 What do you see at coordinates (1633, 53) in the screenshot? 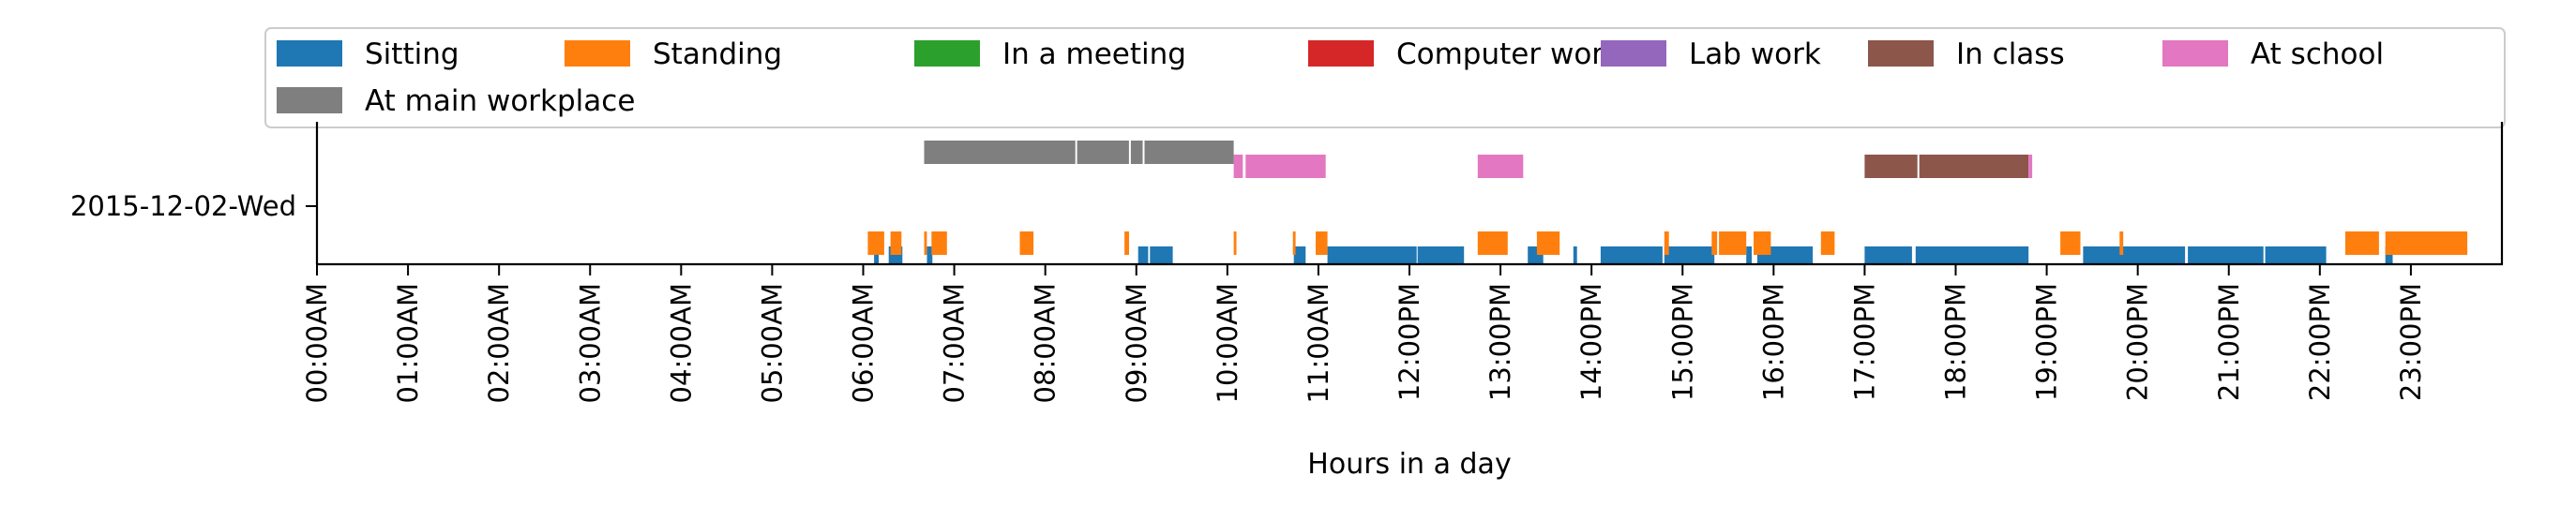
I see `lab-work-legend-swatch` at bounding box center [1633, 53].